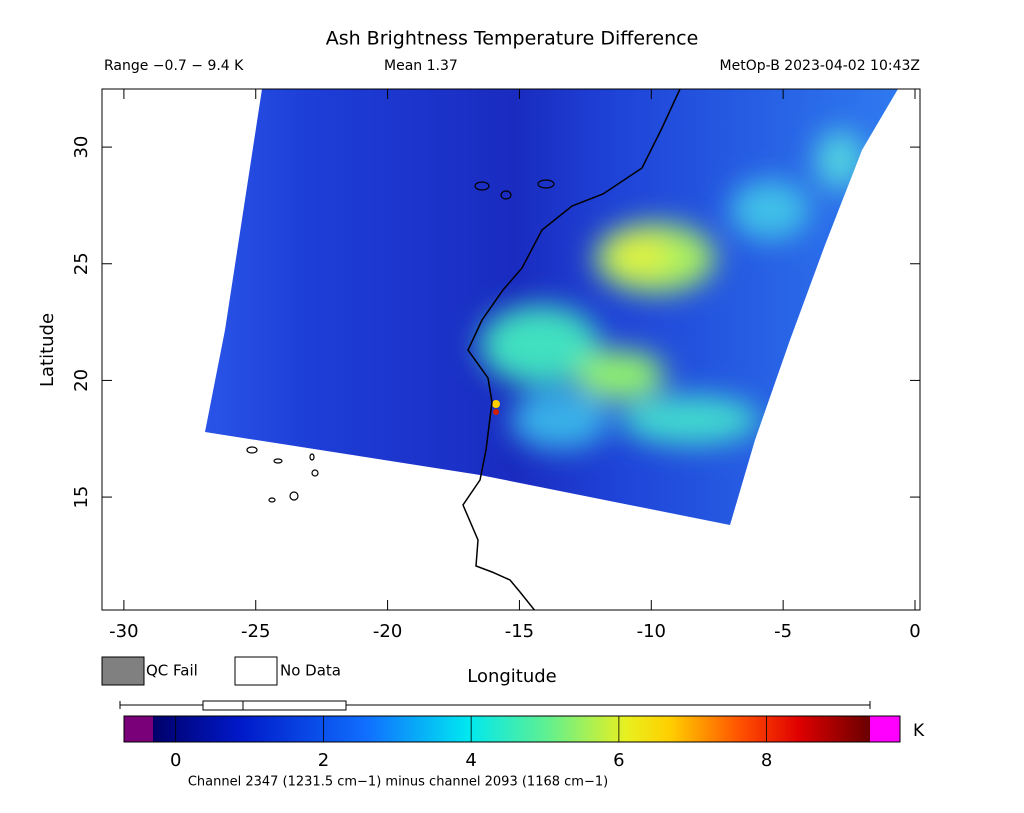  Describe the element at coordinates (470, 760) in the screenshot. I see `colorbar-tick-label: 4` at that location.